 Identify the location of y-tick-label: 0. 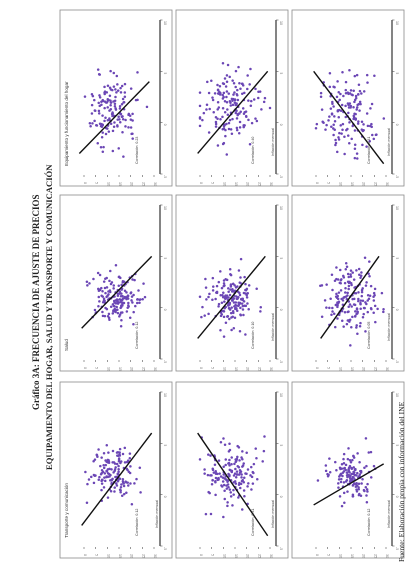
(201, 183).